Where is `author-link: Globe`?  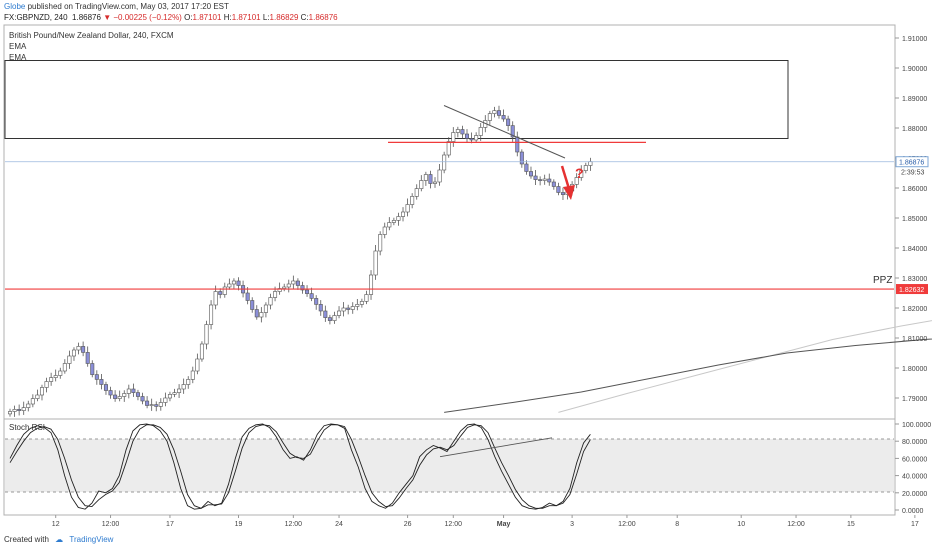 author-link: Globe is located at coordinates (15, 6).